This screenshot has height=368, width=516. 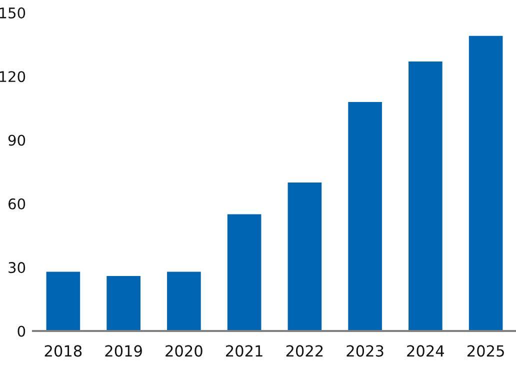 What do you see at coordinates (13, 76) in the screenshot?
I see `y-tick-label: 120` at bounding box center [13, 76].